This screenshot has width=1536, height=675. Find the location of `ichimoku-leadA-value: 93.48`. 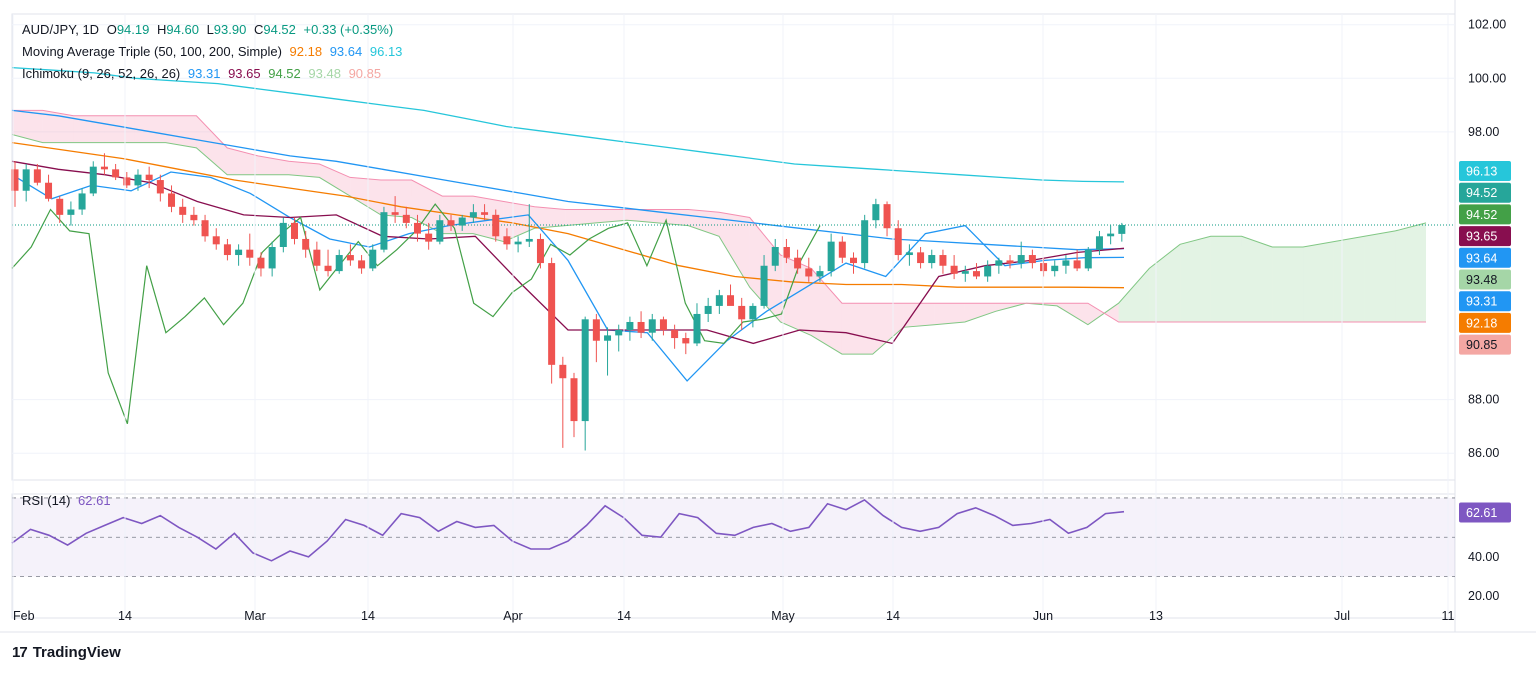

ichimoku-leadA-value: 93.48 is located at coordinates (324, 73).